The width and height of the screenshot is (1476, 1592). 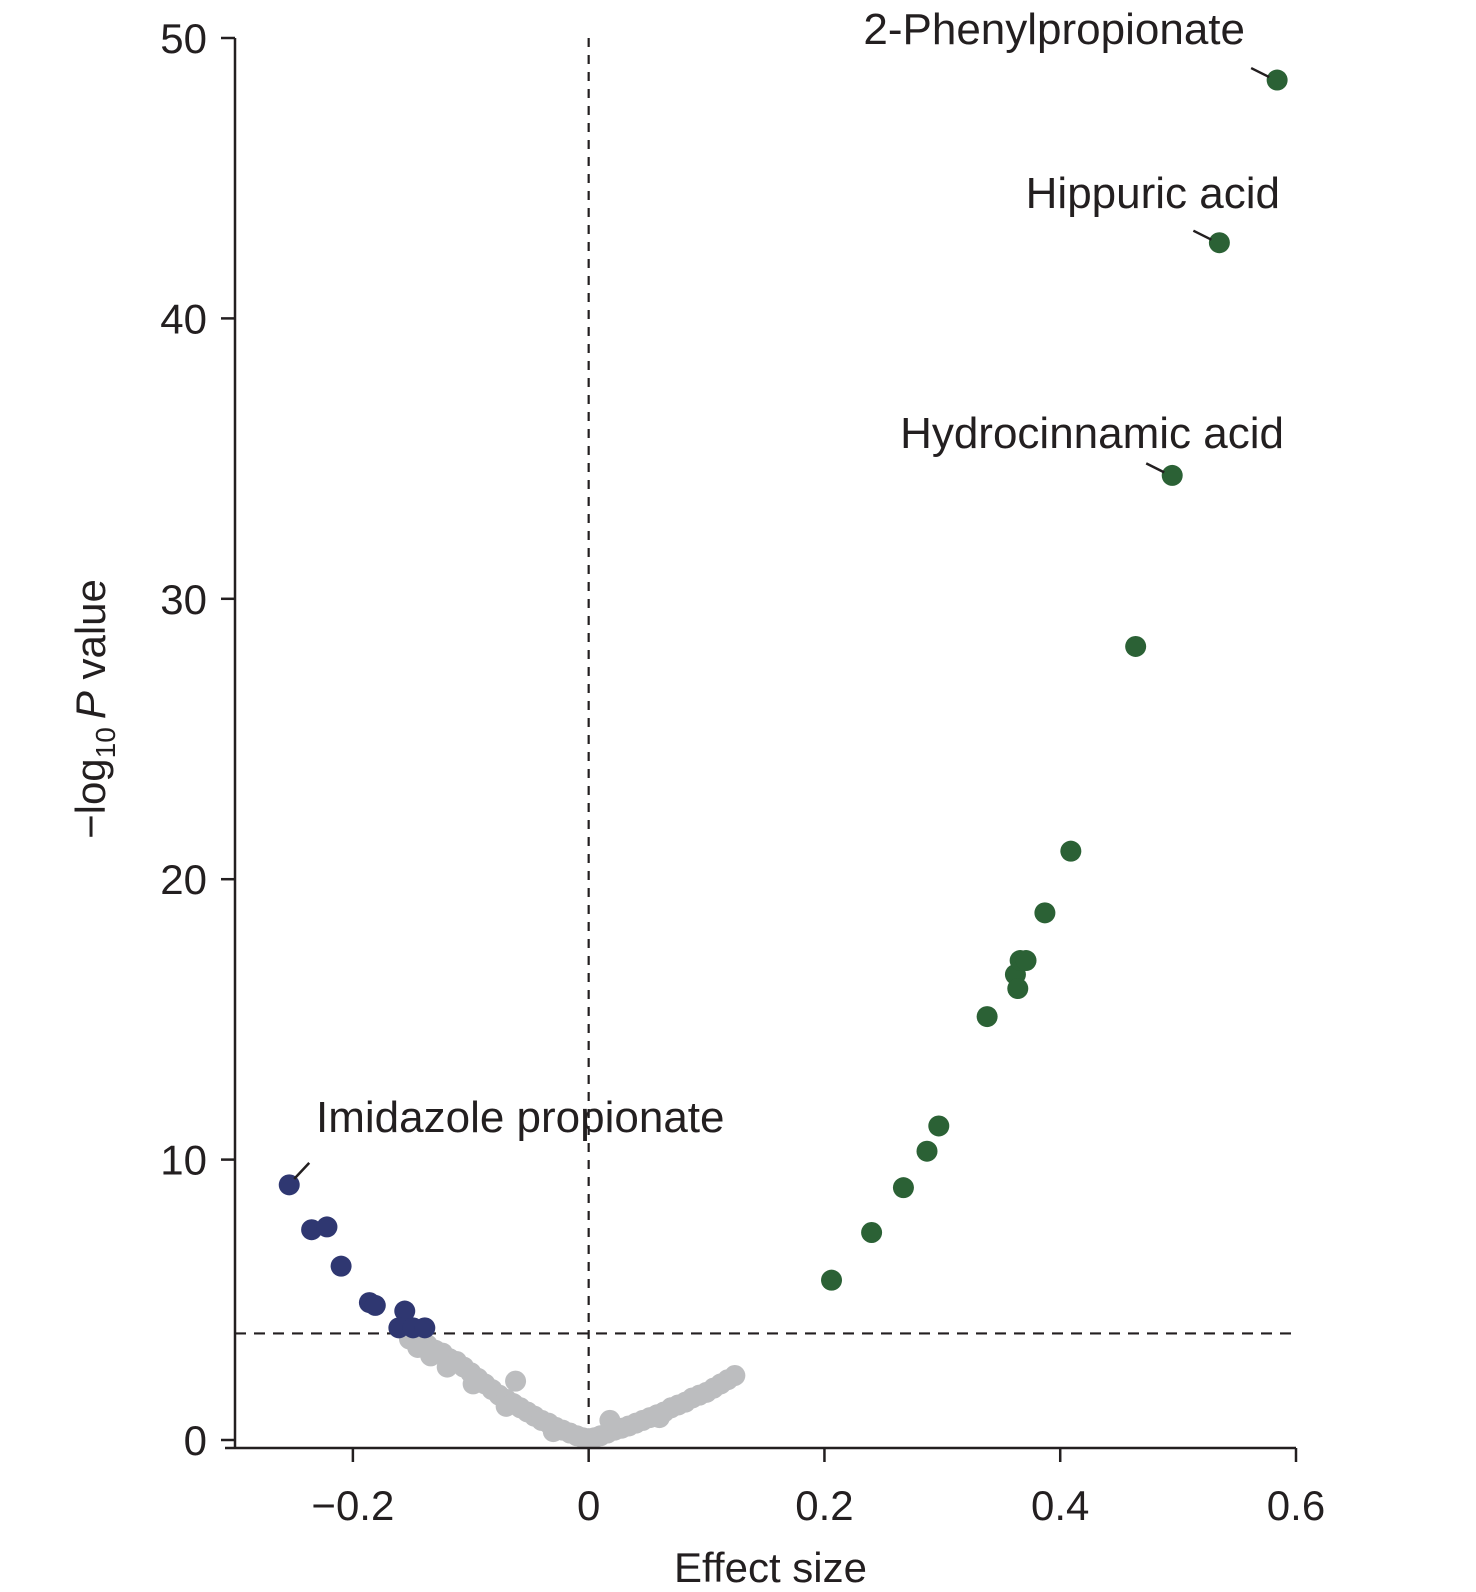 I want to click on x-tick-label: 0.4, so click(x=1060, y=1505).